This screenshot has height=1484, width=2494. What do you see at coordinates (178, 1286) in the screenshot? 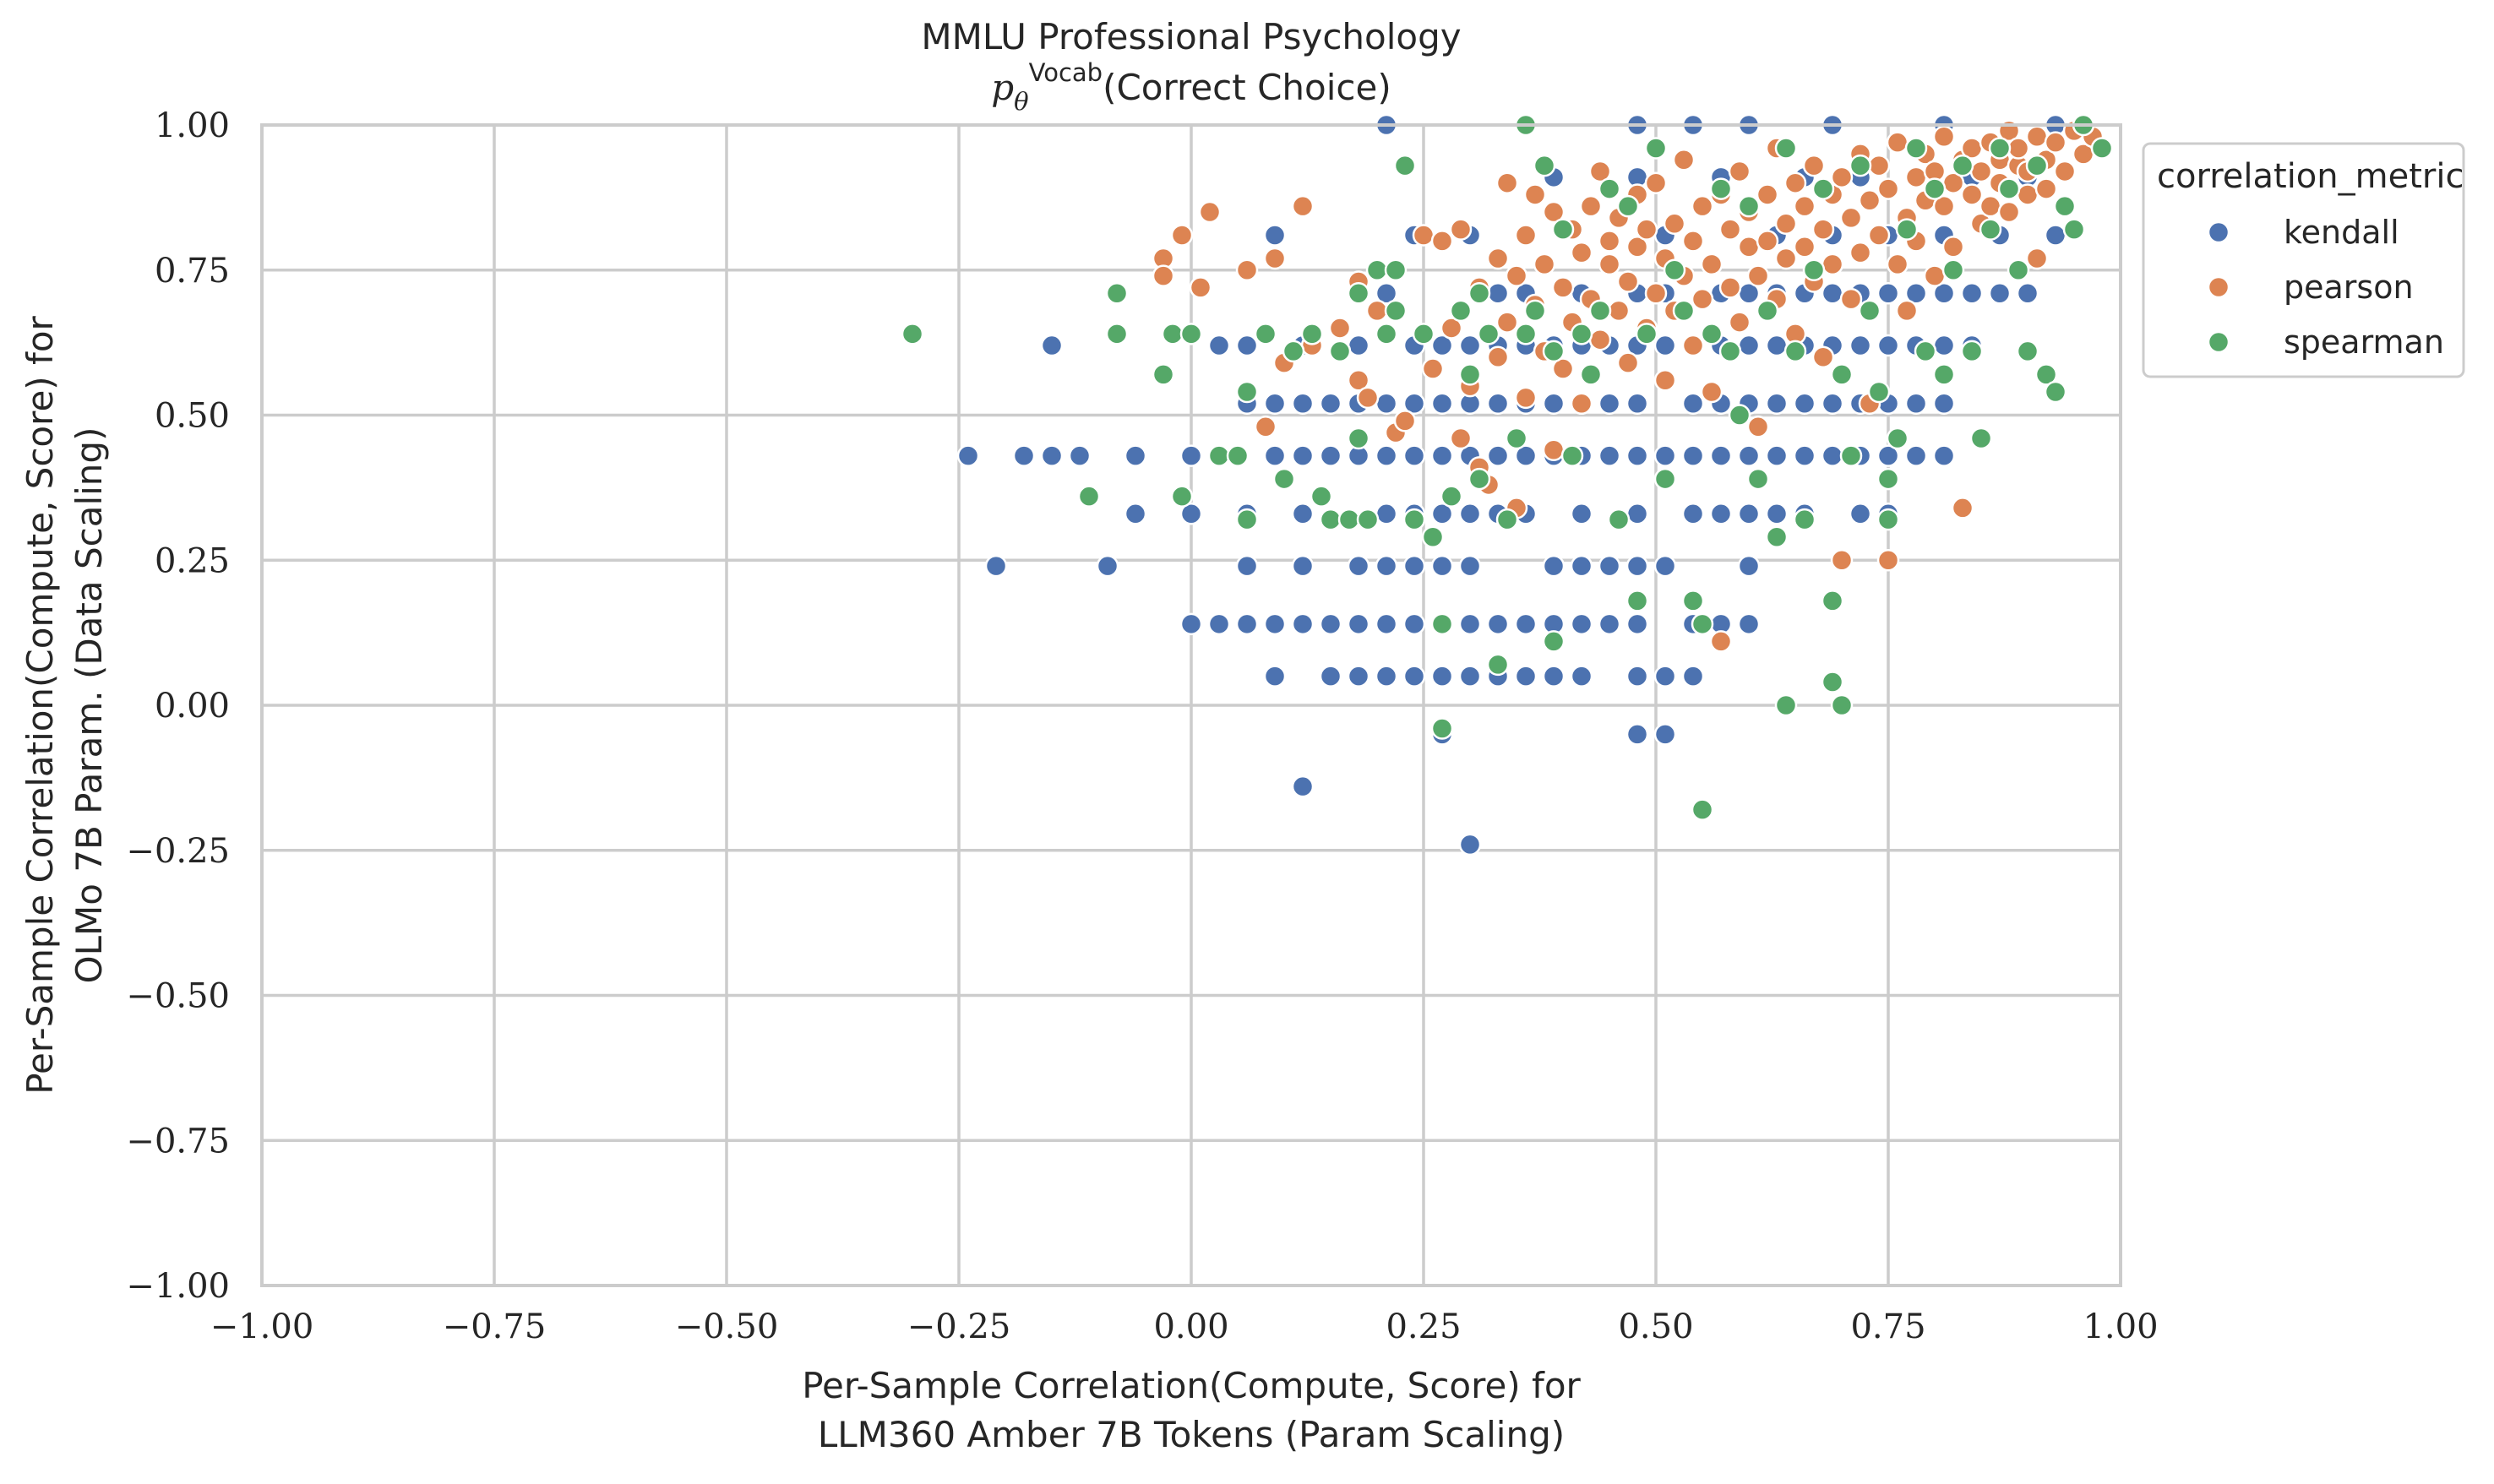
I see `y-tick-label: −1.00` at bounding box center [178, 1286].